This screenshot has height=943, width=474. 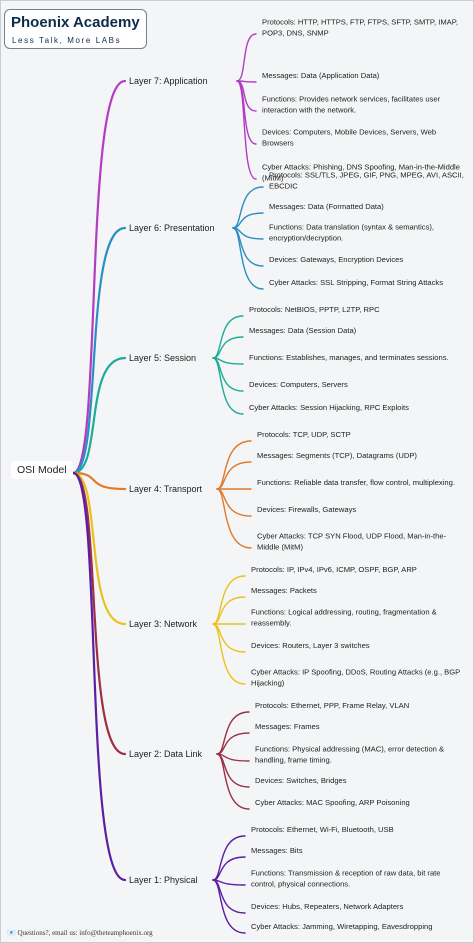 I want to click on branch-item: Messages: Data (Session Data), so click(x=303, y=330).